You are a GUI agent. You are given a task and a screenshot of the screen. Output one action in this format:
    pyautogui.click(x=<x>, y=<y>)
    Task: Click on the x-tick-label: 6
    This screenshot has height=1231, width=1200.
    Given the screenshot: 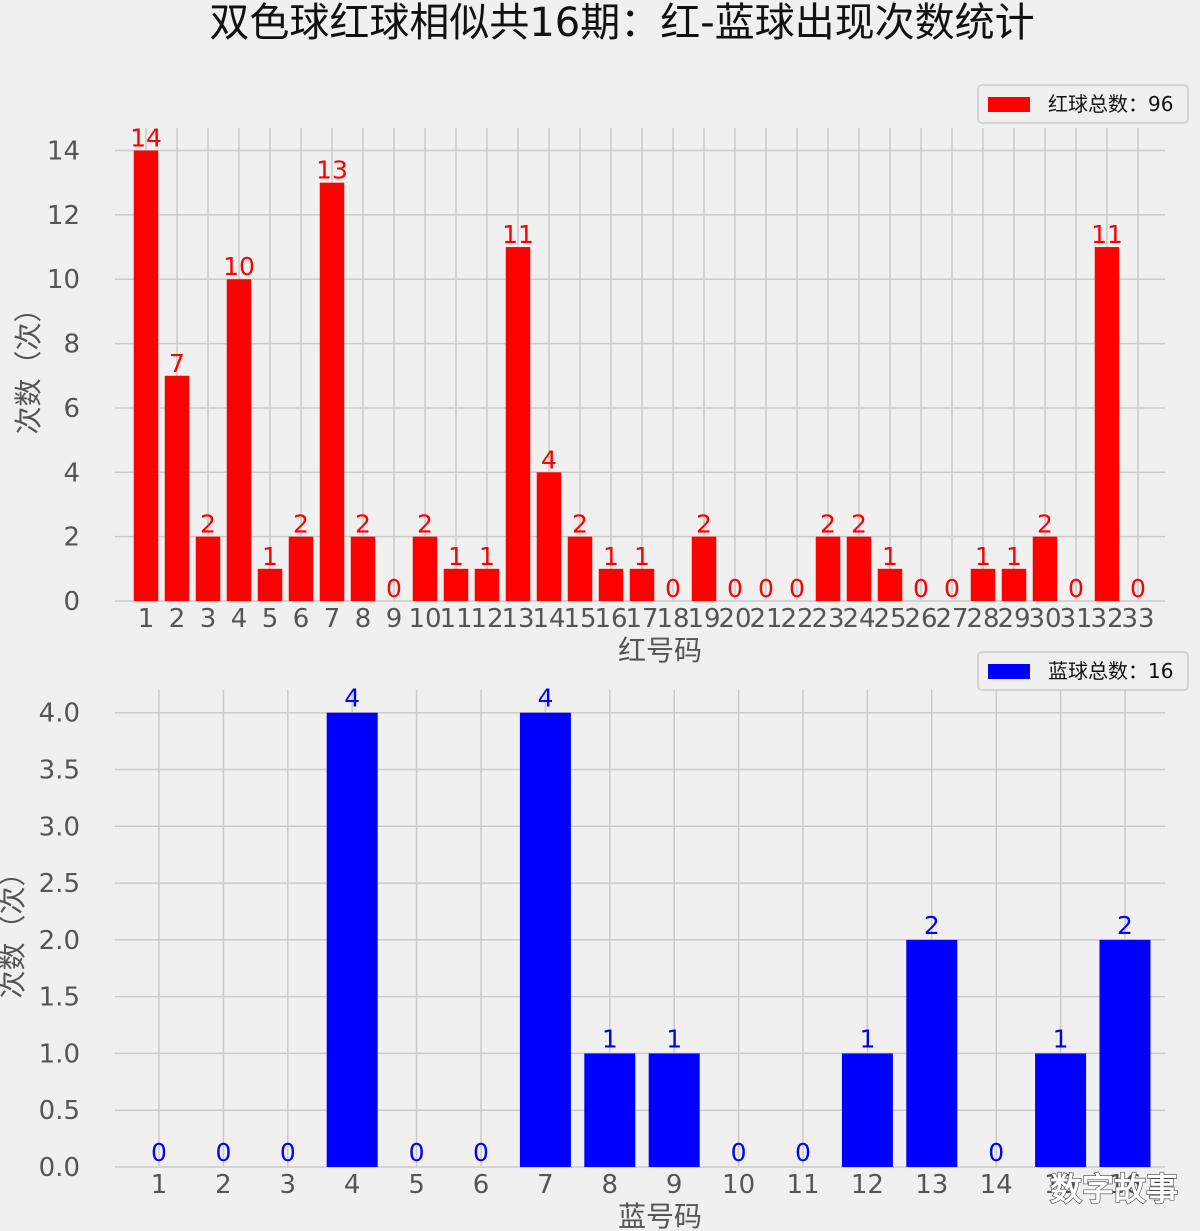 What is the action you would take?
    pyautogui.click(x=301, y=619)
    